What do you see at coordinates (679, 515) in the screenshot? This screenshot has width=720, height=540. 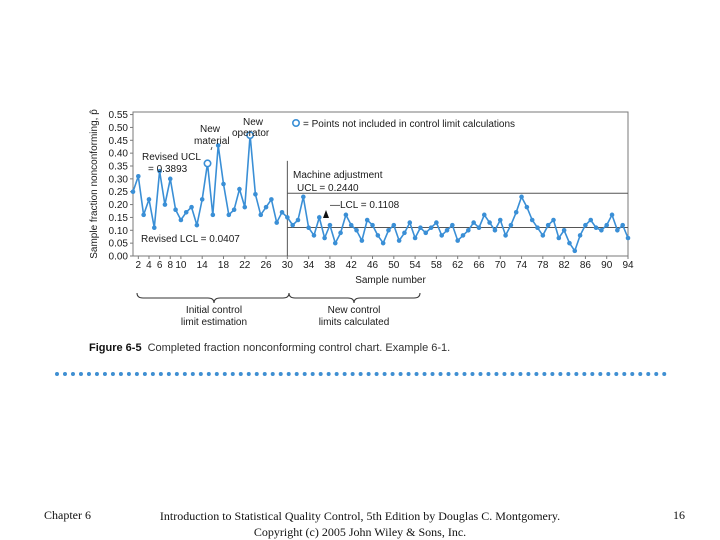 I see `footer-page-number: 16` at bounding box center [679, 515].